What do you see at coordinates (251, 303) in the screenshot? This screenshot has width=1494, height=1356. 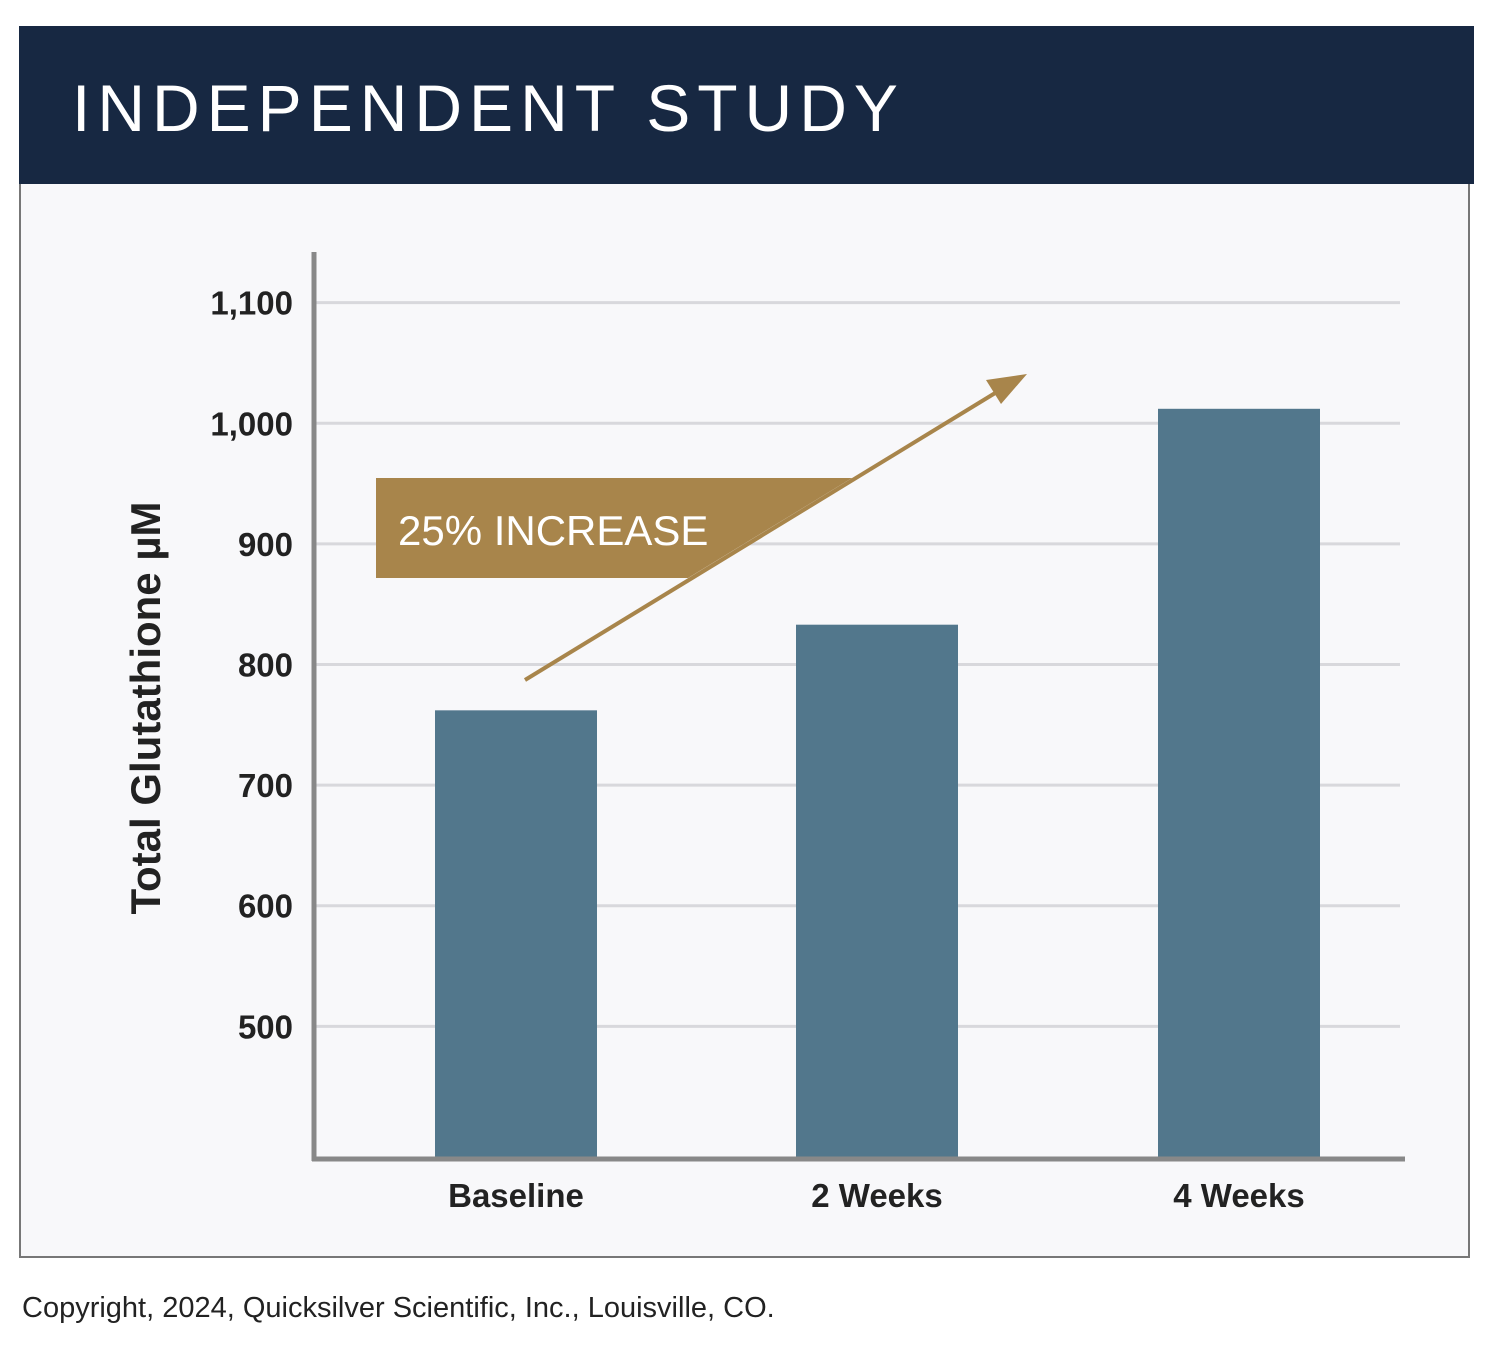 I see `y-tick-label: 1,100` at bounding box center [251, 303].